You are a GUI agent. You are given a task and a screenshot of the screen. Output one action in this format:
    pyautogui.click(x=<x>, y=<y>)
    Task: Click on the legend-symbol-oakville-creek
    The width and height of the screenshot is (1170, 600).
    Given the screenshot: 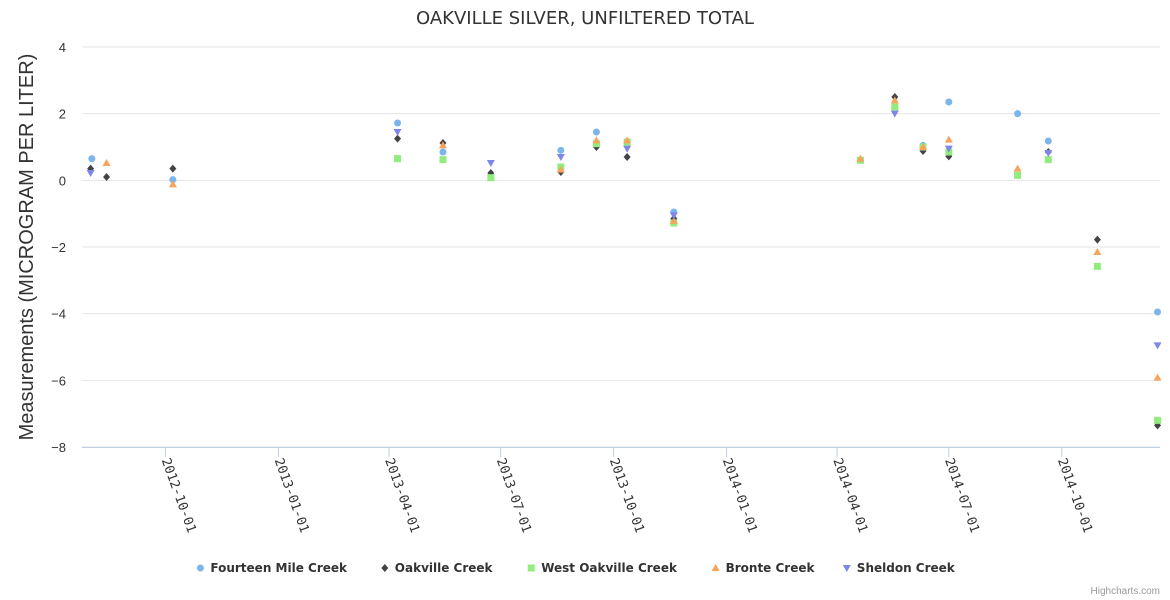 What is the action you would take?
    pyautogui.click(x=385, y=568)
    